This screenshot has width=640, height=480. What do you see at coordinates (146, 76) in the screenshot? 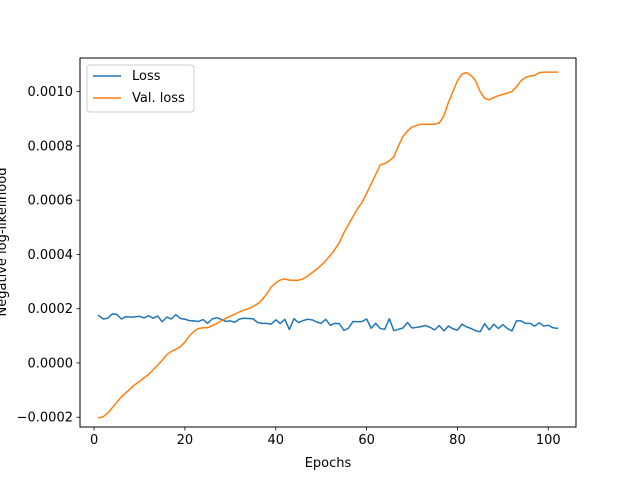
I see `legend-label-loss: Loss` at bounding box center [146, 76].